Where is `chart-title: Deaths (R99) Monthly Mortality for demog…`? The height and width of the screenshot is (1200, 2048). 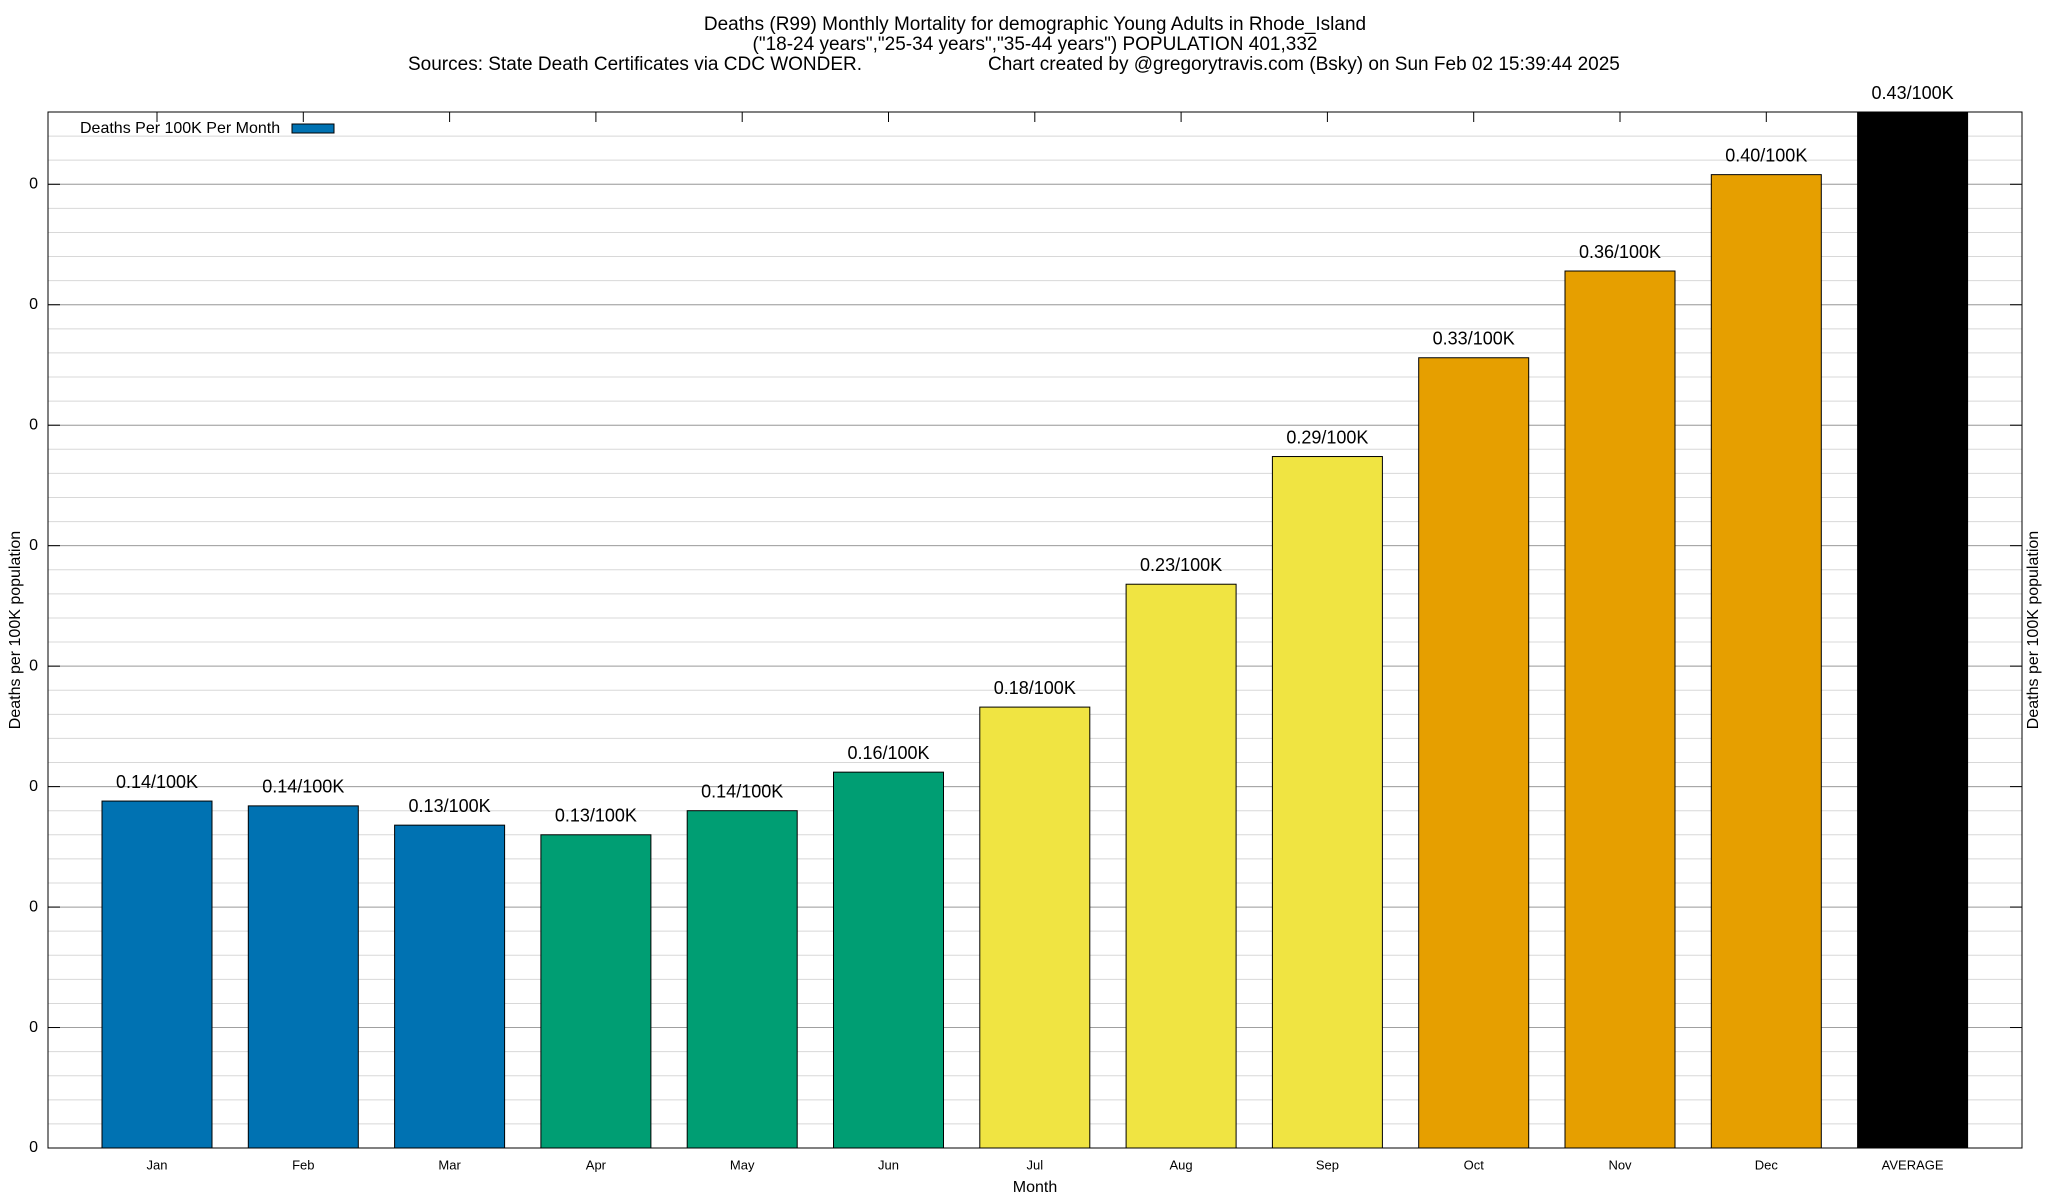
chart-title: Deaths (R99) Monthly Mortality for demog… is located at coordinates (1035, 24).